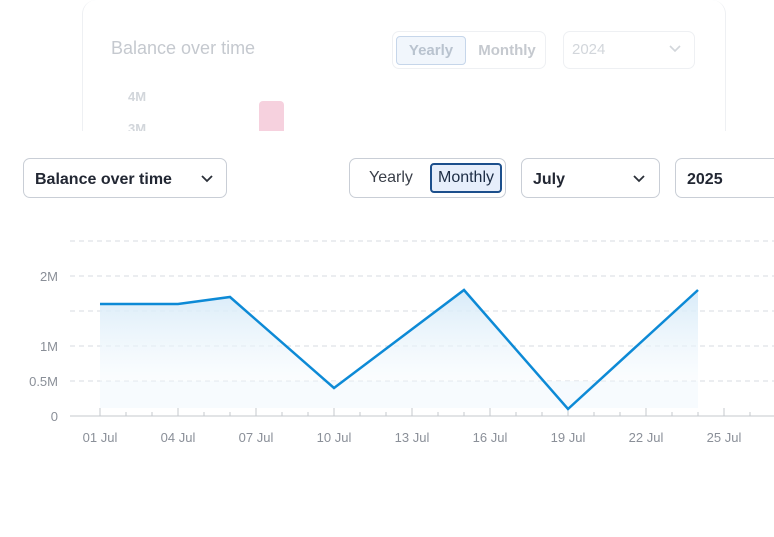 This screenshot has height=537, width=774. What do you see at coordinates (629, 50) in the screenshot?
I see `background-year-select` at bounding box center [629, 50].